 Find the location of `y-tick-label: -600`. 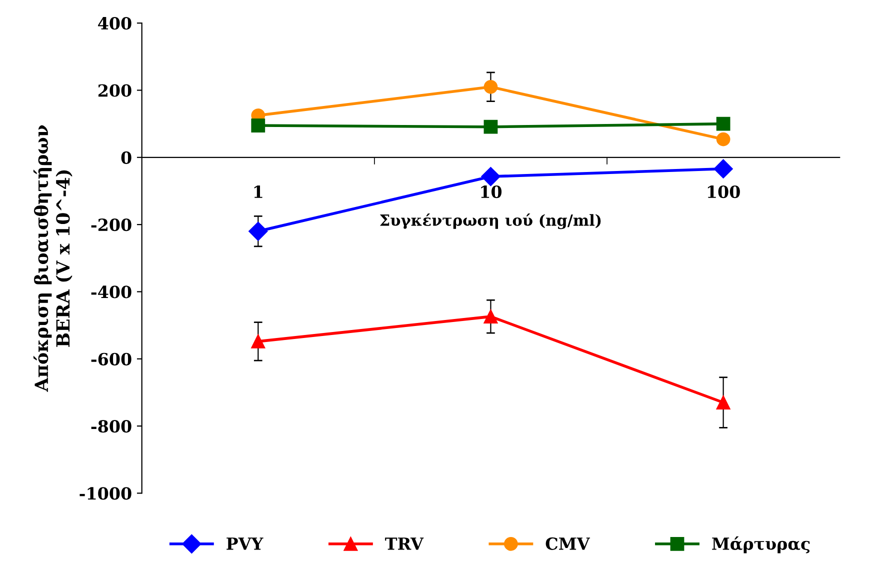

y-tick-label: -600 is located at coordinates (111, 359).